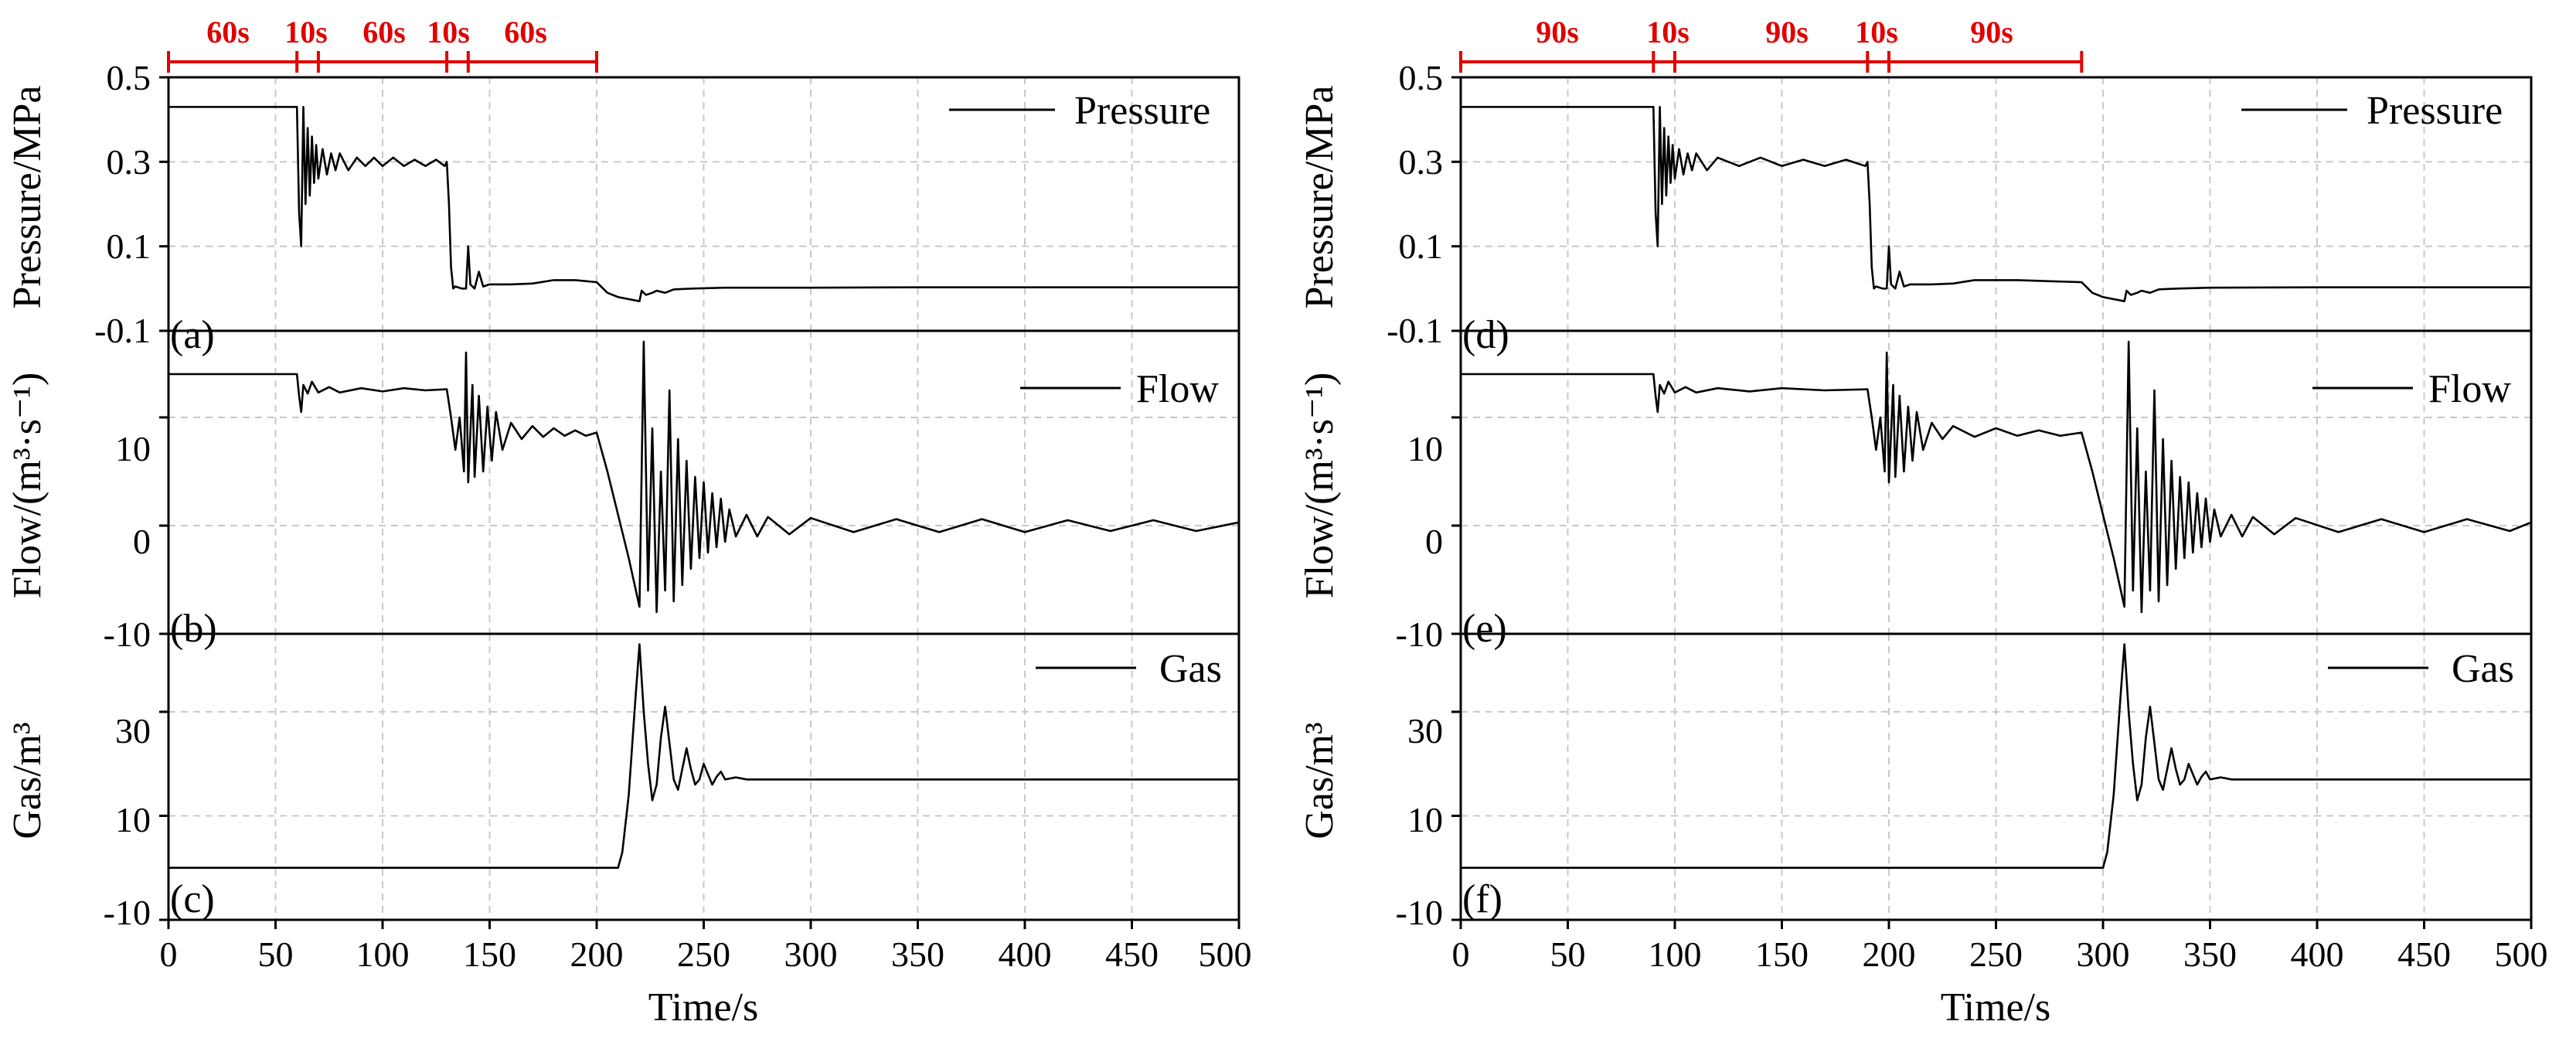 This screenshot has height=1052, width=2576. Describe the element at coordinates (1485, 335) in the screenshot. I see `panel-label: (d)` at that location.